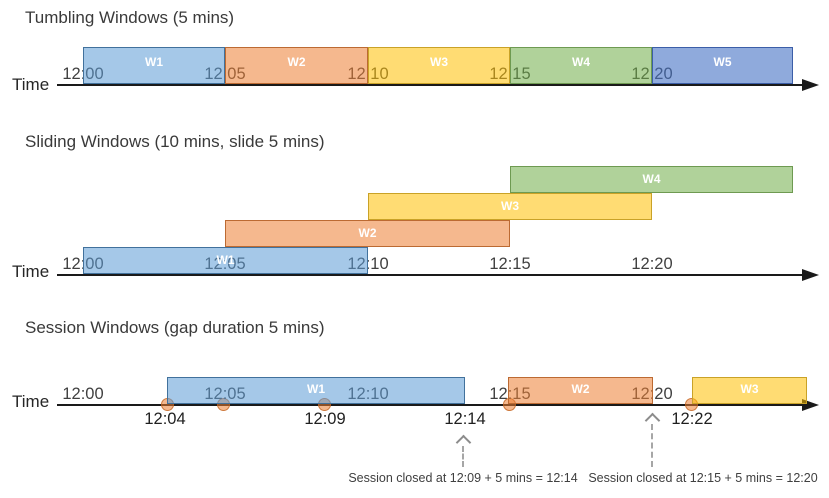 The image size is (829, 498). I want to click on session-window-w2: W2, so click(580, 390).